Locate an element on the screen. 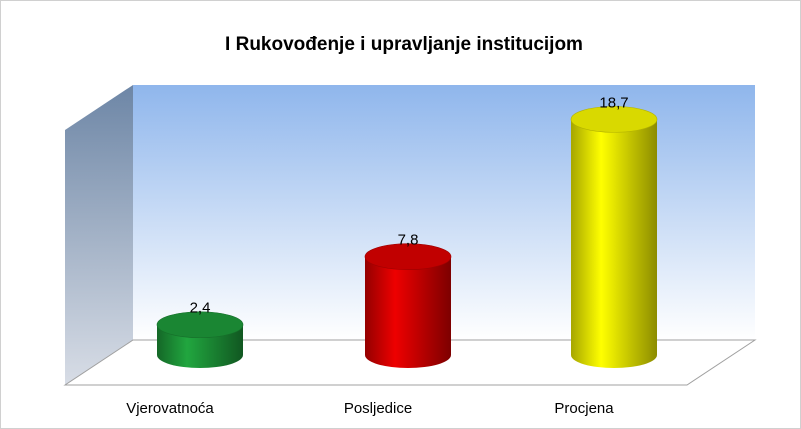  x-tick-label: Procjena is located at coordinates (584, 408).